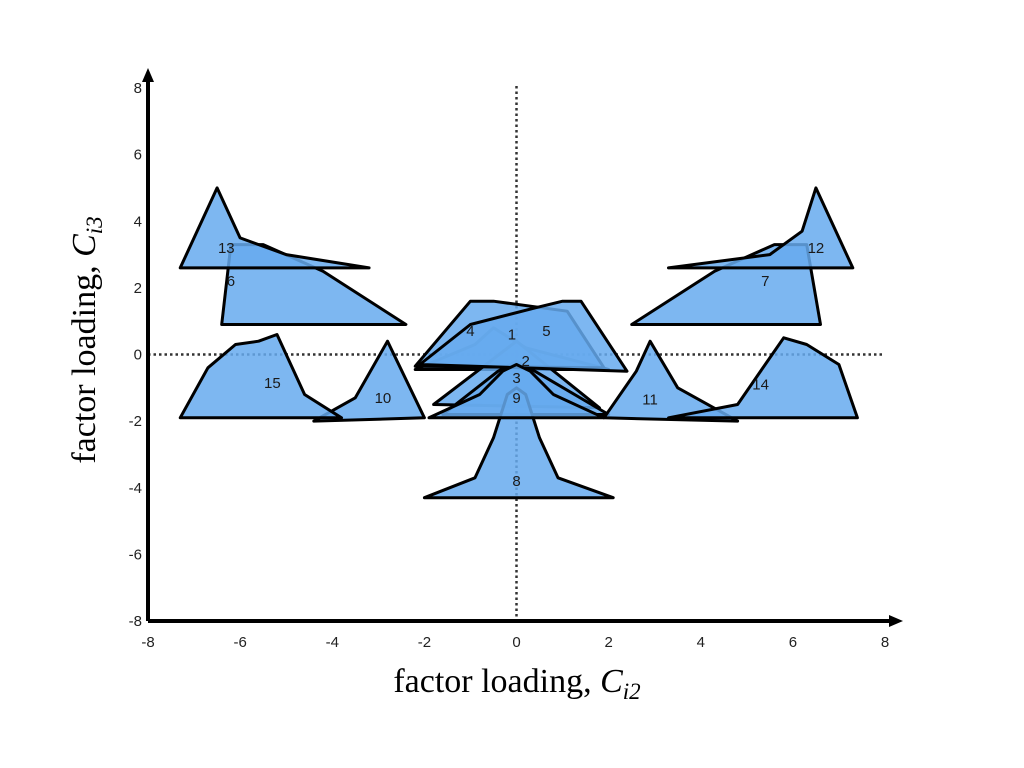 This screenshot has width=1024, height=768. I want to click on x-tick-label: -8, so click(147, 642).